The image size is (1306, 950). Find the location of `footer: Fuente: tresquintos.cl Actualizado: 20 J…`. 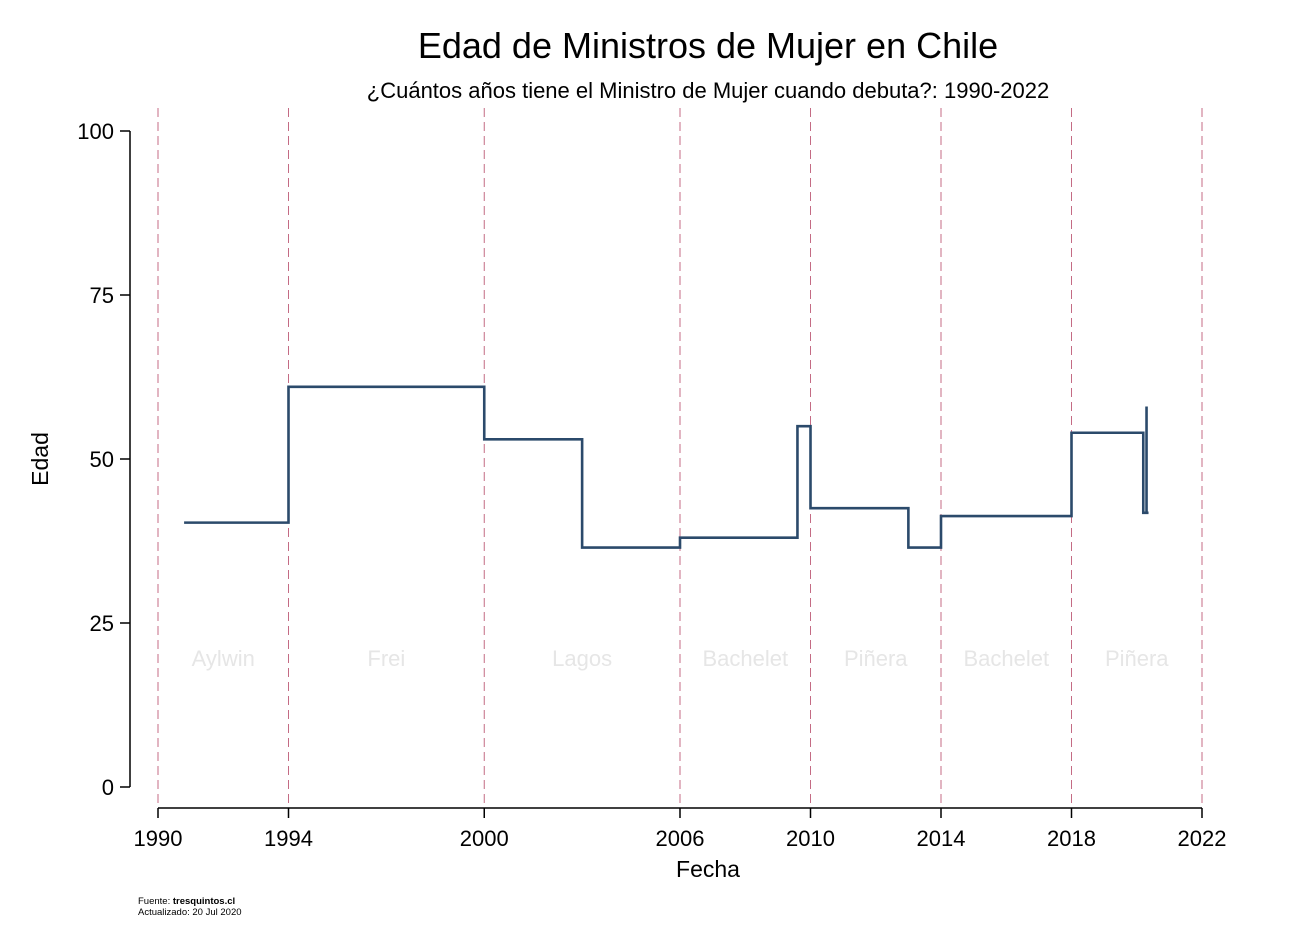

footer: Fuente: tresquintos.cl Actualizado: 20 J… is located at coordinates (190, 907).